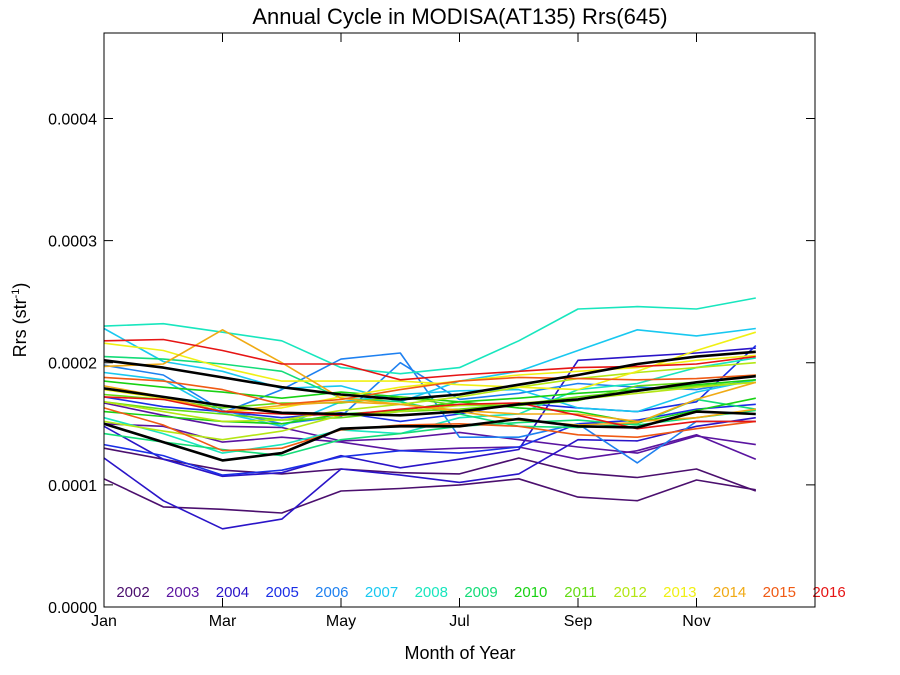 This screenshot has width=900, height=675. I want to click on legend-label-2009: 2009, so click(480, 592).